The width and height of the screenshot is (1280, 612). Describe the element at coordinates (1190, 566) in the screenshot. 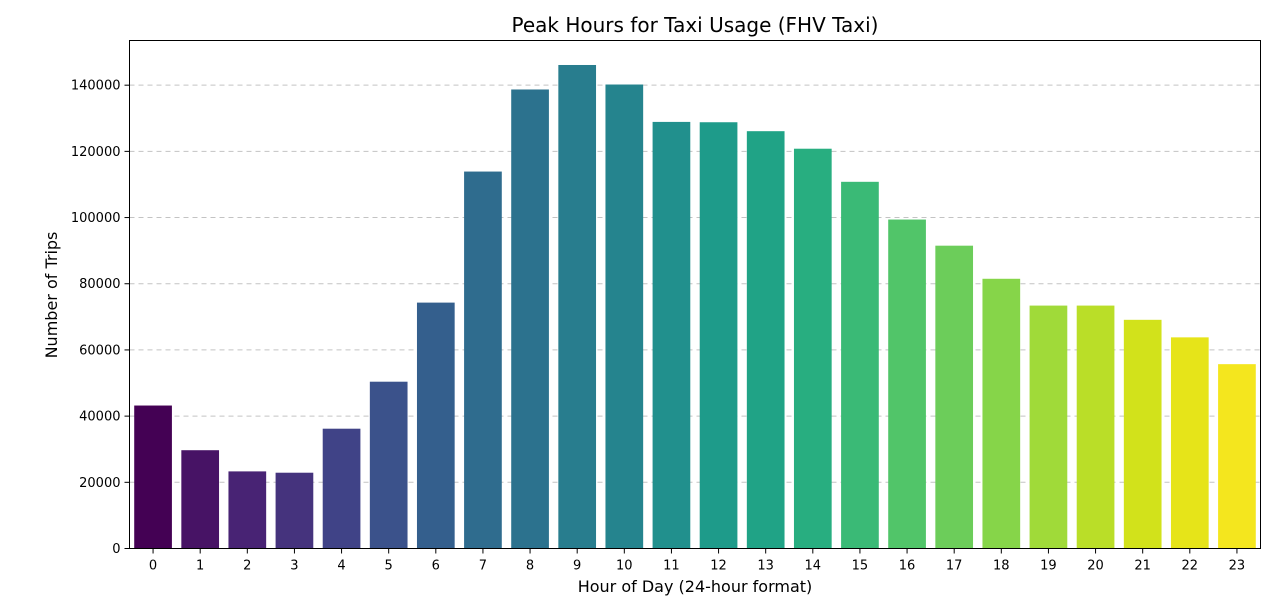

I see `x-tick-label: 22` at that location.